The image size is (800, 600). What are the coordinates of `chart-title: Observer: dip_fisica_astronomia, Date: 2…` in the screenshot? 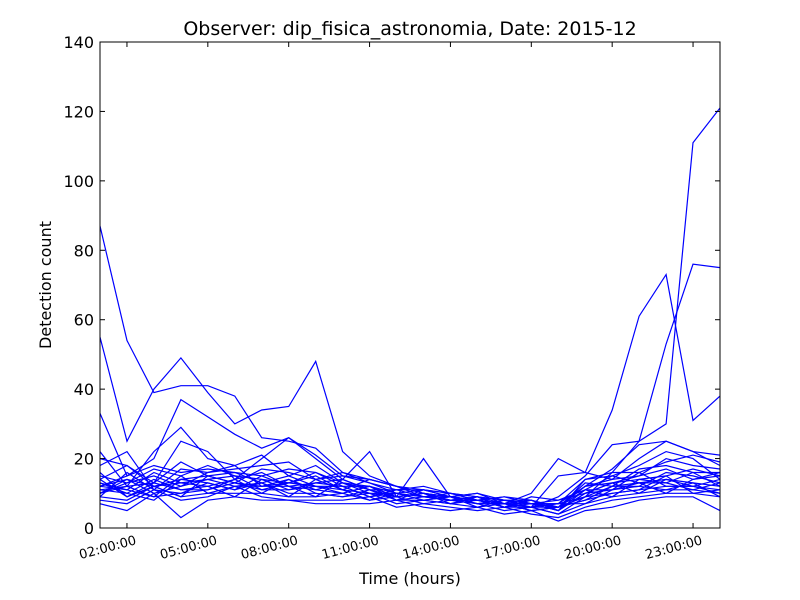 It's located at (409, 29).